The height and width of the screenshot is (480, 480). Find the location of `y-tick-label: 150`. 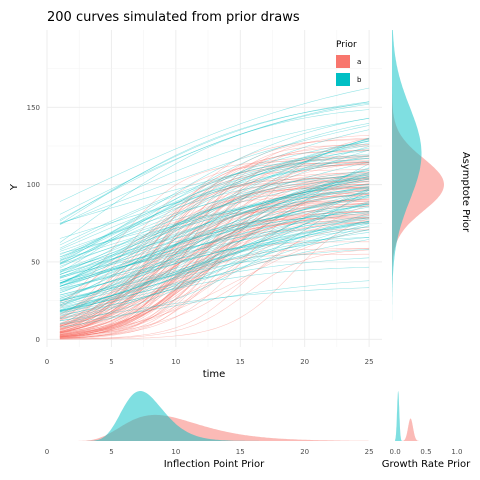

y-tick-label: 150 is located at coordinates (33, 108).